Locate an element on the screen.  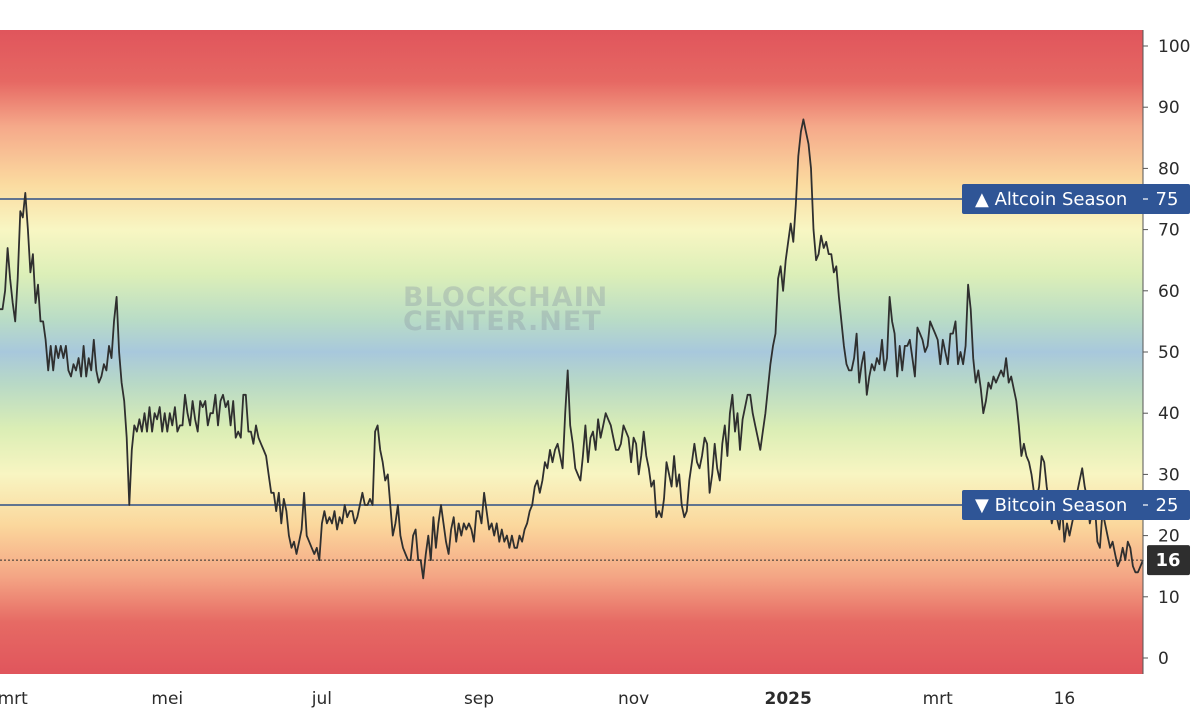
watermark: BLOCKCHAIN CENTER.NET is located at coordinates (505, 309).